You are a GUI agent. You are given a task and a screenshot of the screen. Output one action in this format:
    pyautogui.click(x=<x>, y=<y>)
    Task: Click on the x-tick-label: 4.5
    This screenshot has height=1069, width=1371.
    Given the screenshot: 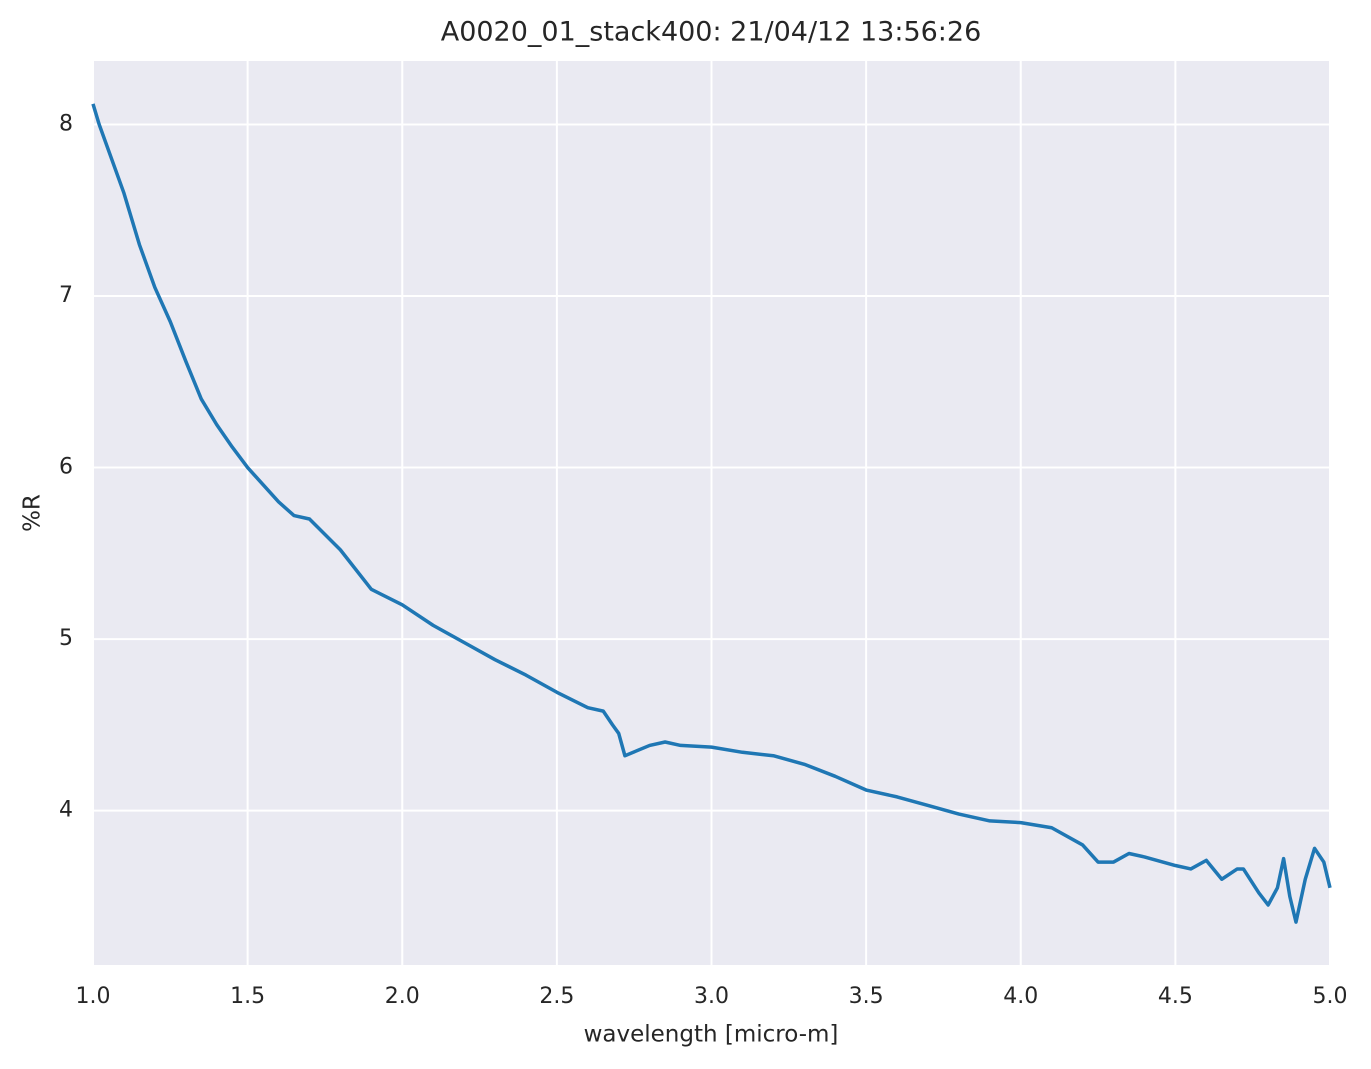 What is the action you would take?
    pyautogui.click(x=1175, y=996)
    